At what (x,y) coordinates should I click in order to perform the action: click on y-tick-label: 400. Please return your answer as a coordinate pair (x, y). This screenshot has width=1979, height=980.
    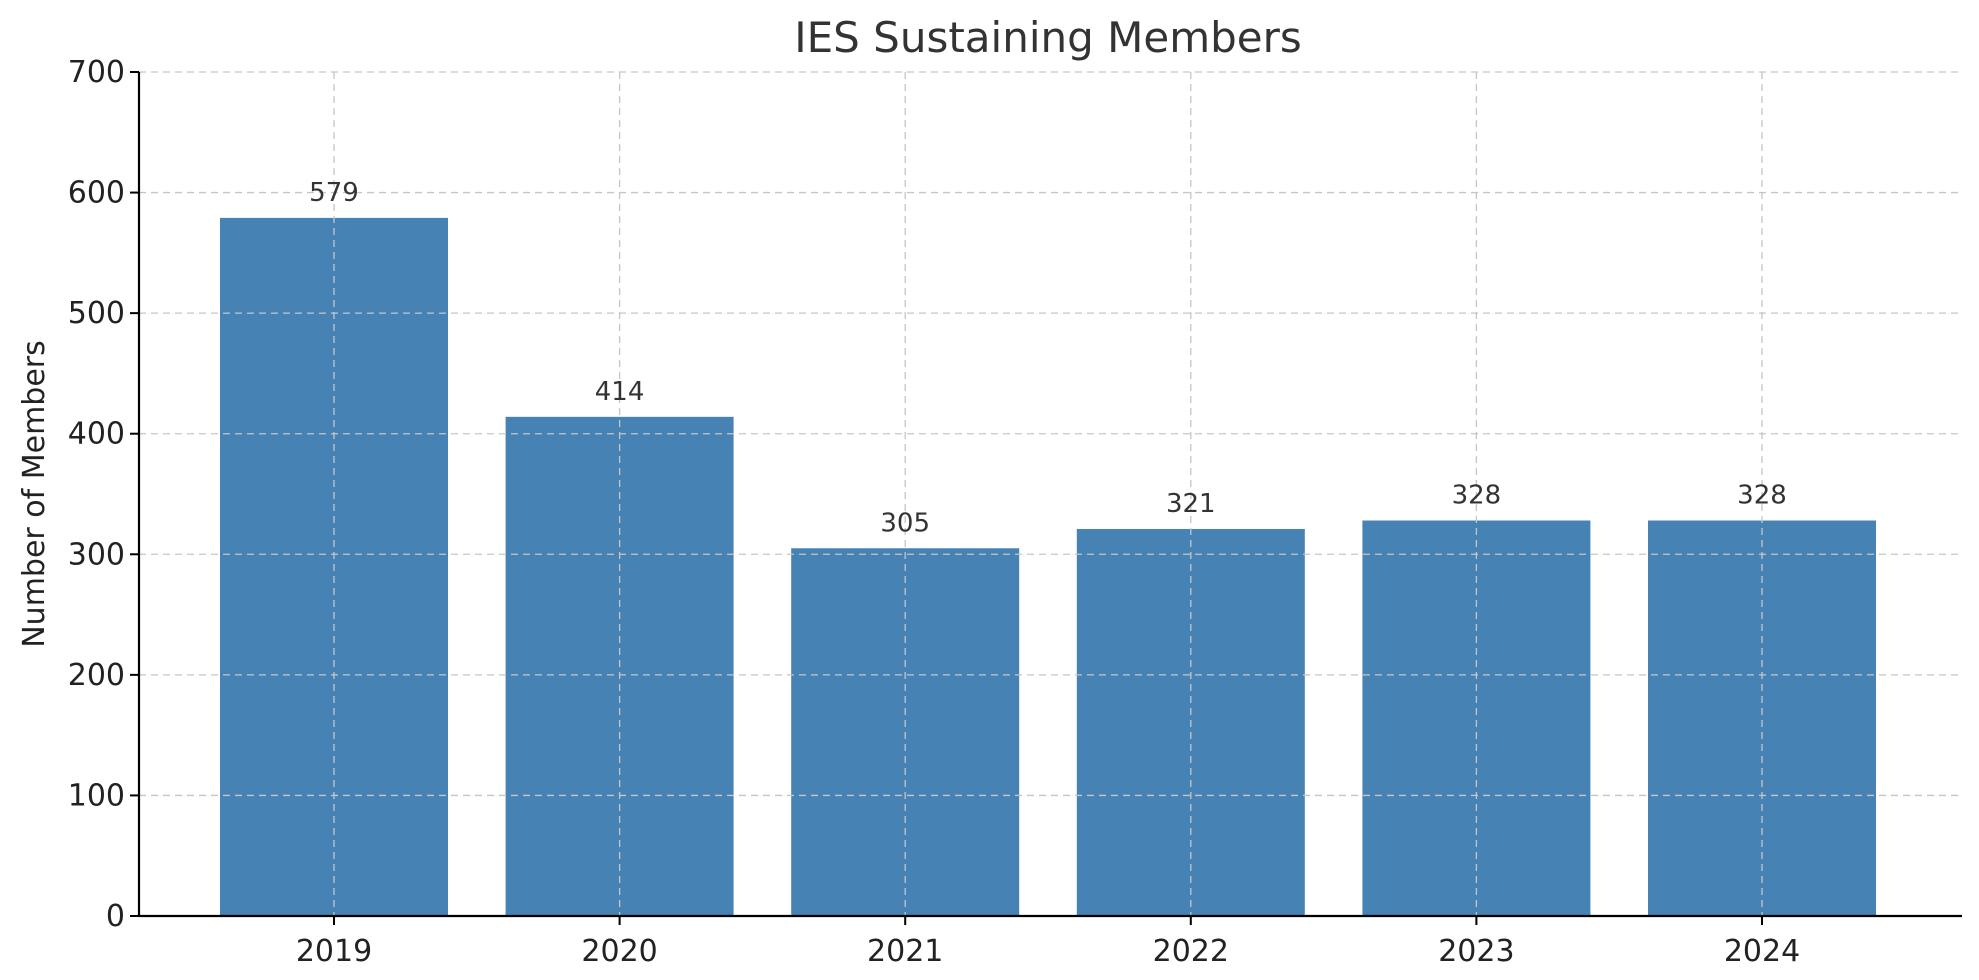
    Looking at the image, I should click on (96, 434).